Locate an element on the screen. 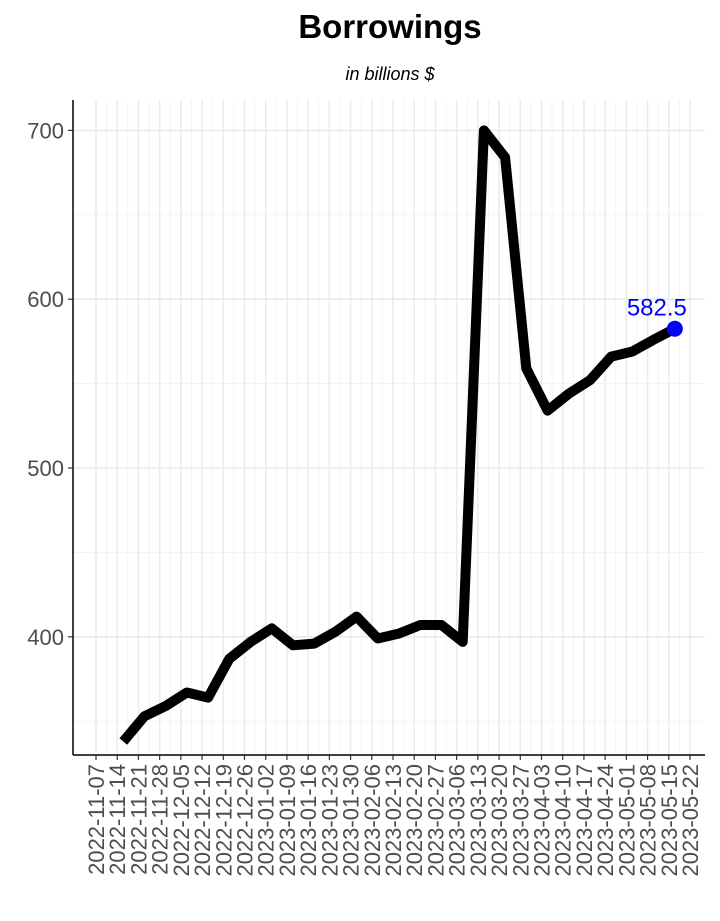 This screenshot has height=921, width=720. x-tick-label: 2023-04-03 is located at coordinates (542, 820).